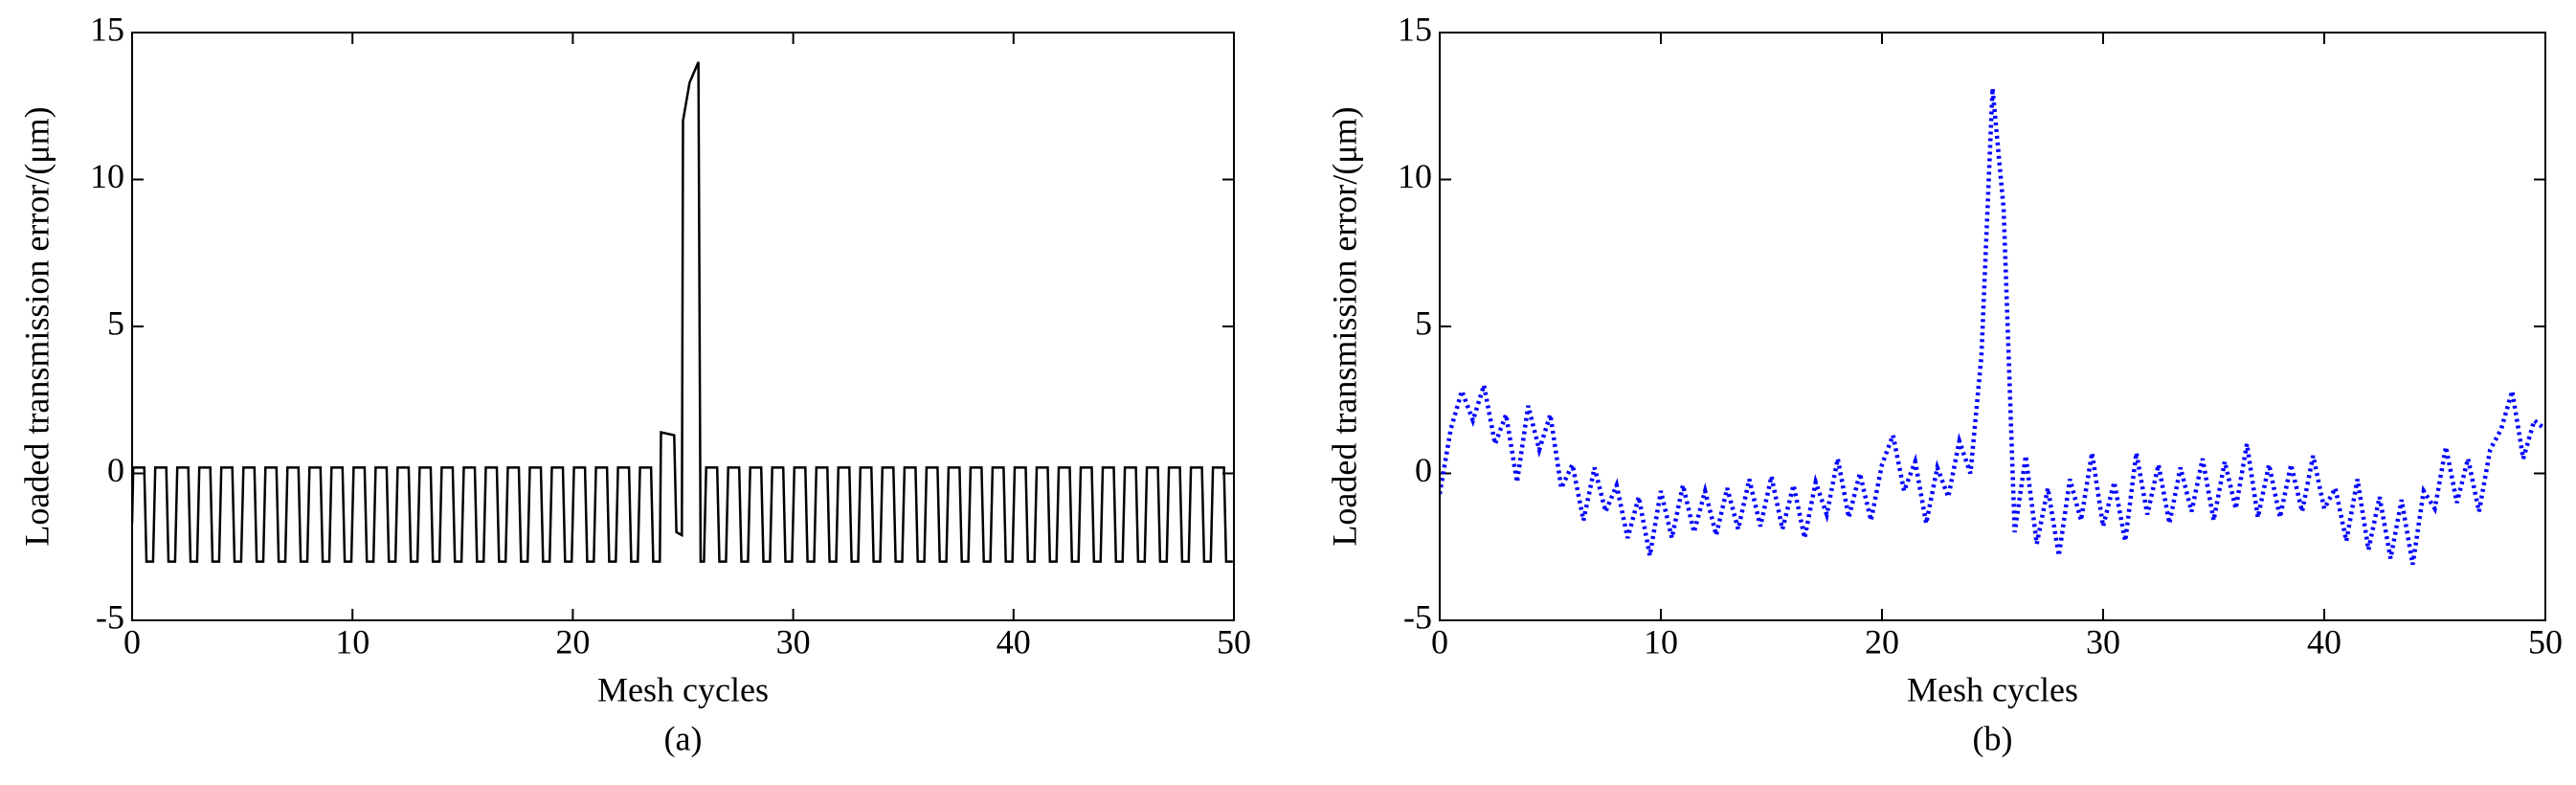 The height and width of the screenshot is (785, 2576). Describe the element at coordinates (1993, 738) in the screenshot. I see `caption: (b)` at that location.